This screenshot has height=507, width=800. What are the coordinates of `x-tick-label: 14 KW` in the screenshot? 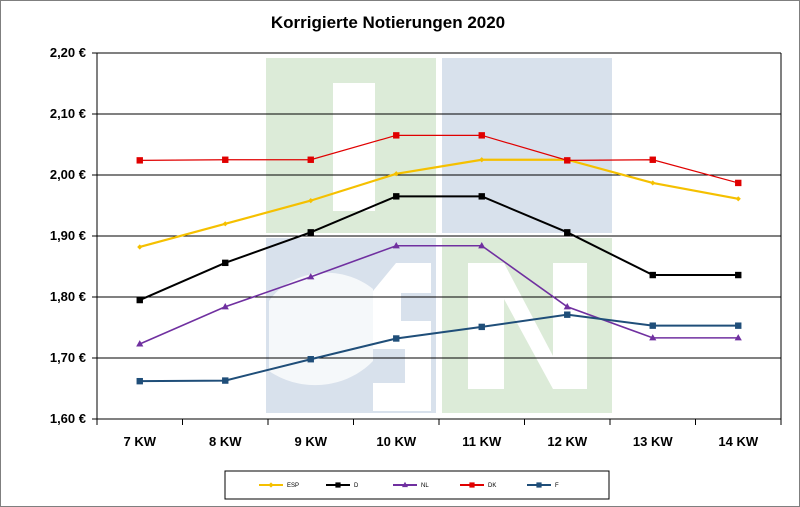 It's located at (738, 441).